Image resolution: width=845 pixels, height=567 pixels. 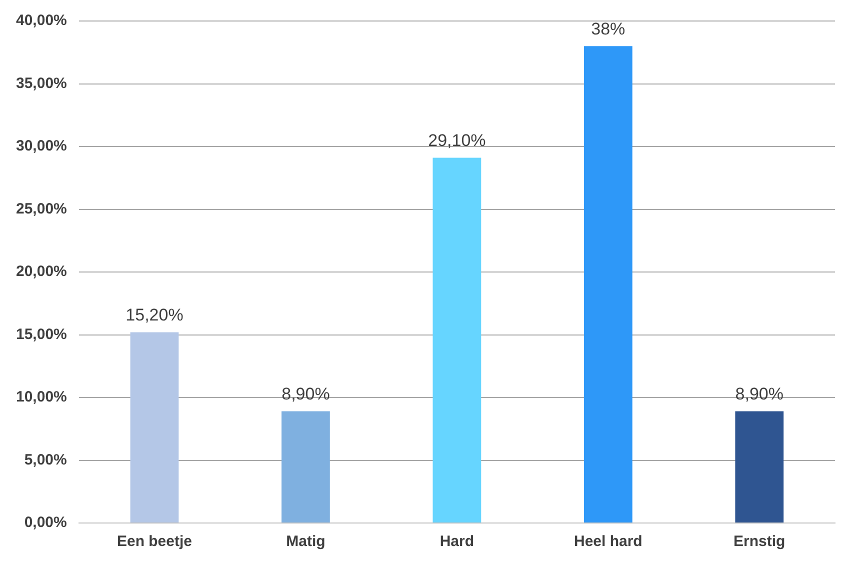 What do you see at coordinates (306, 541) in the screenshot?
I see `x-tick-label: Matig` at bounding box center [306, 541].